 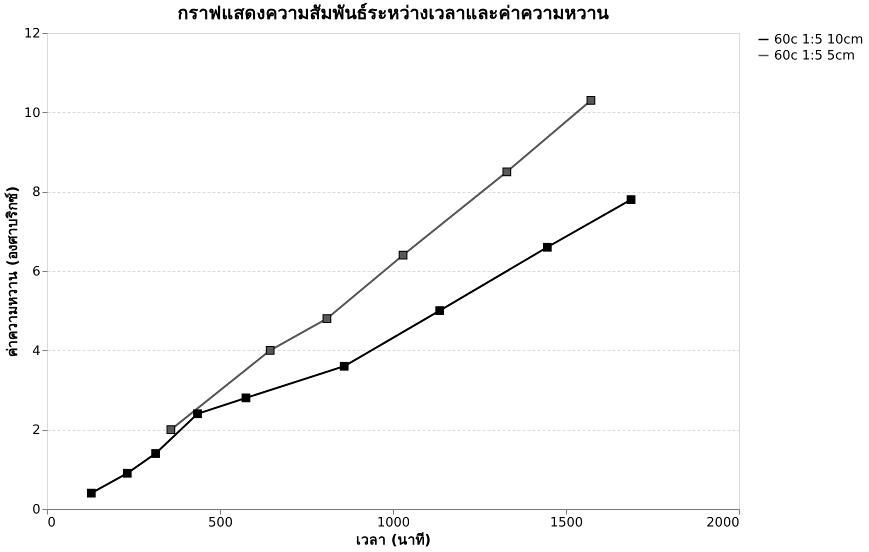 I want to click on legend-label: 60c 1:5 5cm, so click(x=814, y=56).